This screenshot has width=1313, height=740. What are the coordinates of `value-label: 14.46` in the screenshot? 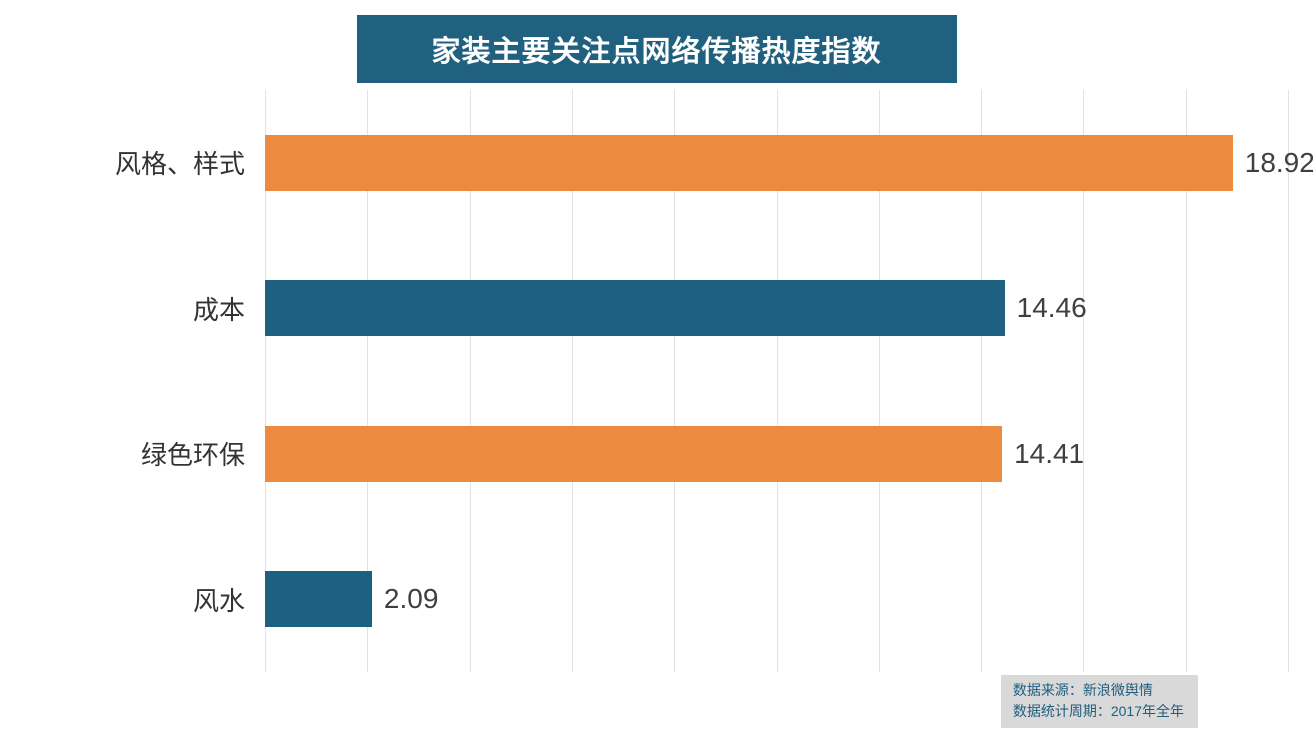 It's located at (1051, 308).